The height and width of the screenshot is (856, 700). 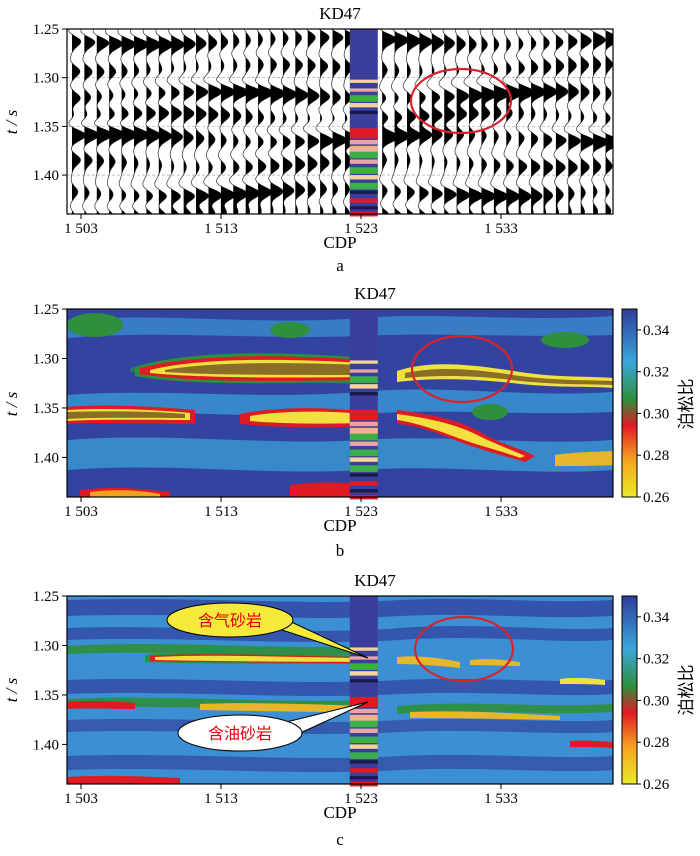 I want to click on panel-b-gas-layer-core, so click(x=265, y=369).